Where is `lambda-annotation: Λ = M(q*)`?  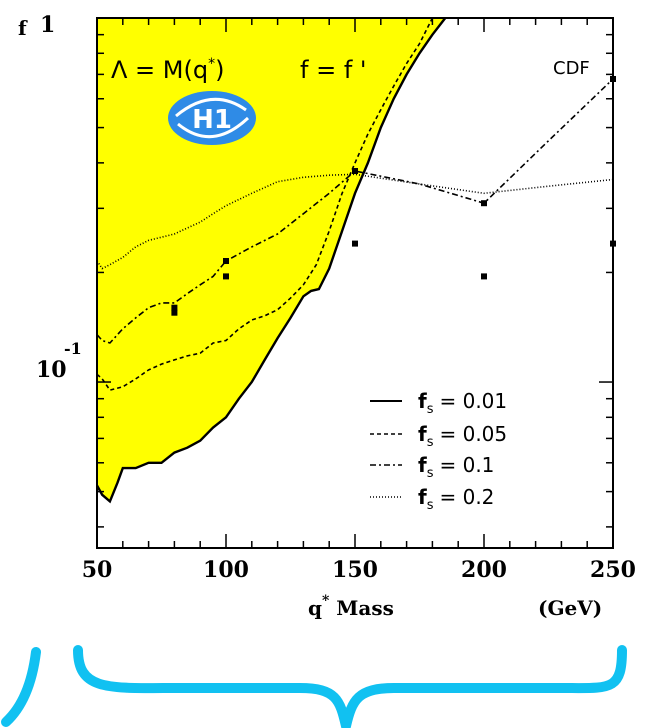 lambda-annotation: Λ = M(q*) is located at coordinates (167, 70).